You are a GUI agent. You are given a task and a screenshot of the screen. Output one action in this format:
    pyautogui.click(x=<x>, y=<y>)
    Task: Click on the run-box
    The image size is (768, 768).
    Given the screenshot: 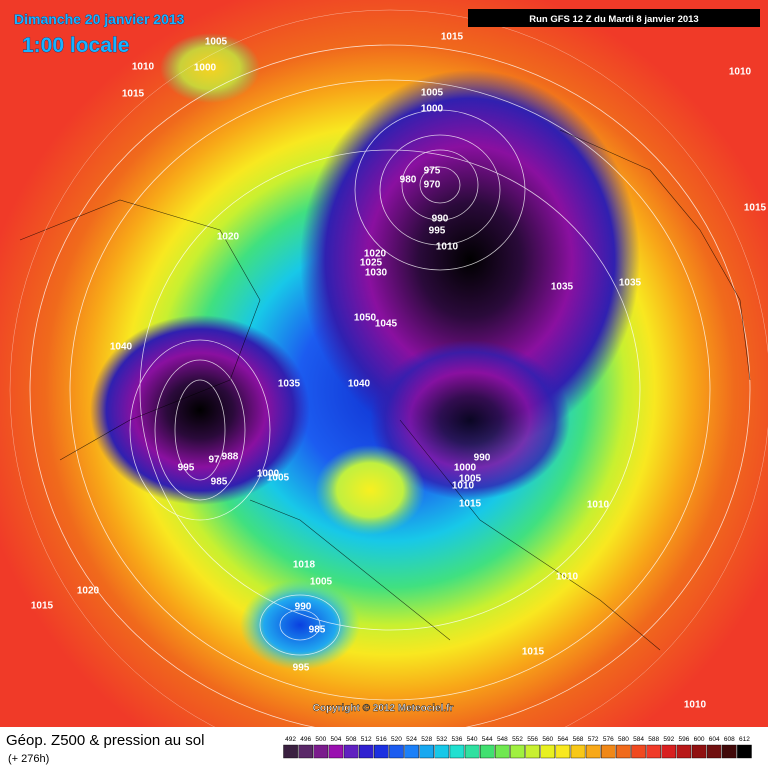 What is the action you would take?
    pyautogui.click(x=614, y=18)
    